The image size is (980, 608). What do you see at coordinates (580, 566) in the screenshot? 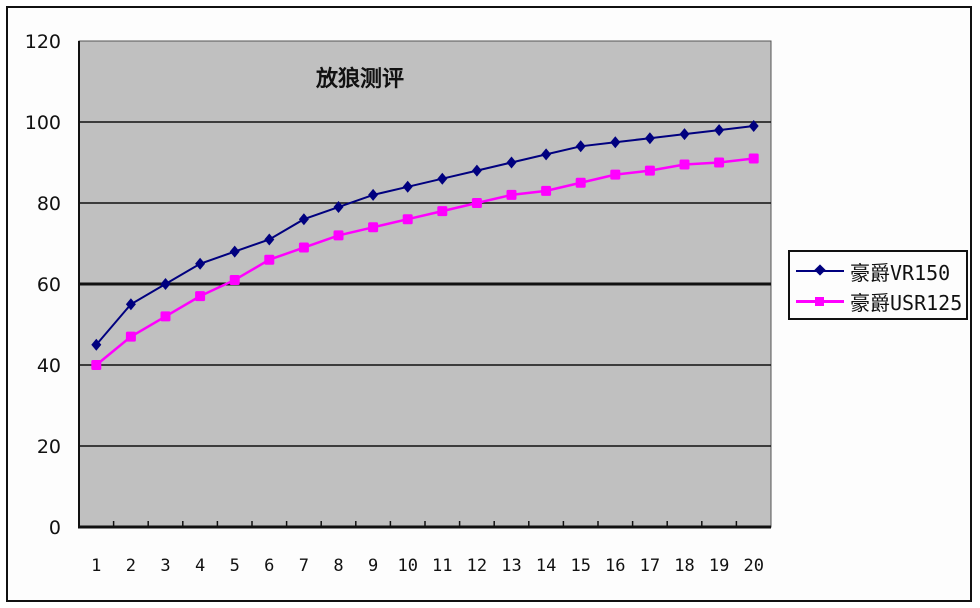
I see `x-tick-label: 15` at bounding box center [580, 566].